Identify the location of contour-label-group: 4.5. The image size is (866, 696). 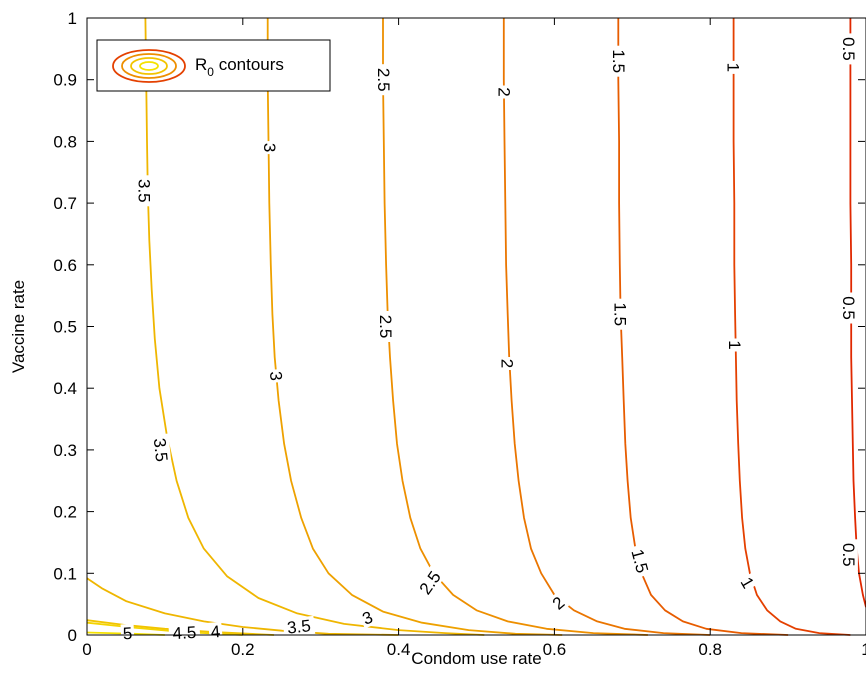
(184, 632).